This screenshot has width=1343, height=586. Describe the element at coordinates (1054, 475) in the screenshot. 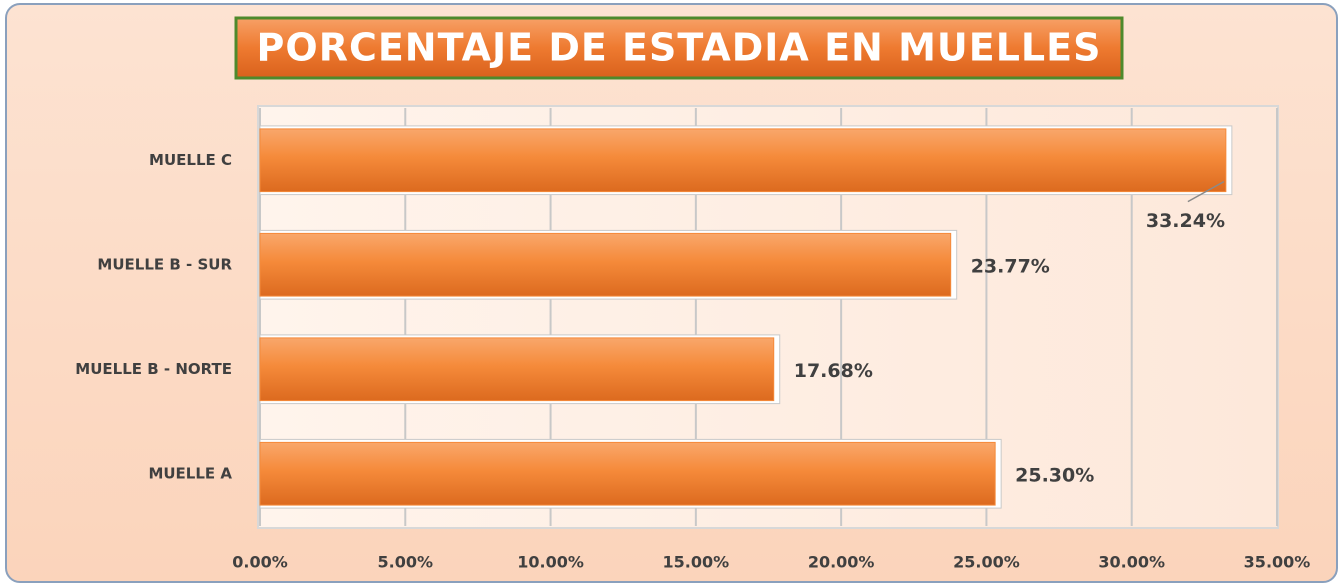

I see `value-label: 25.30%` at that location.